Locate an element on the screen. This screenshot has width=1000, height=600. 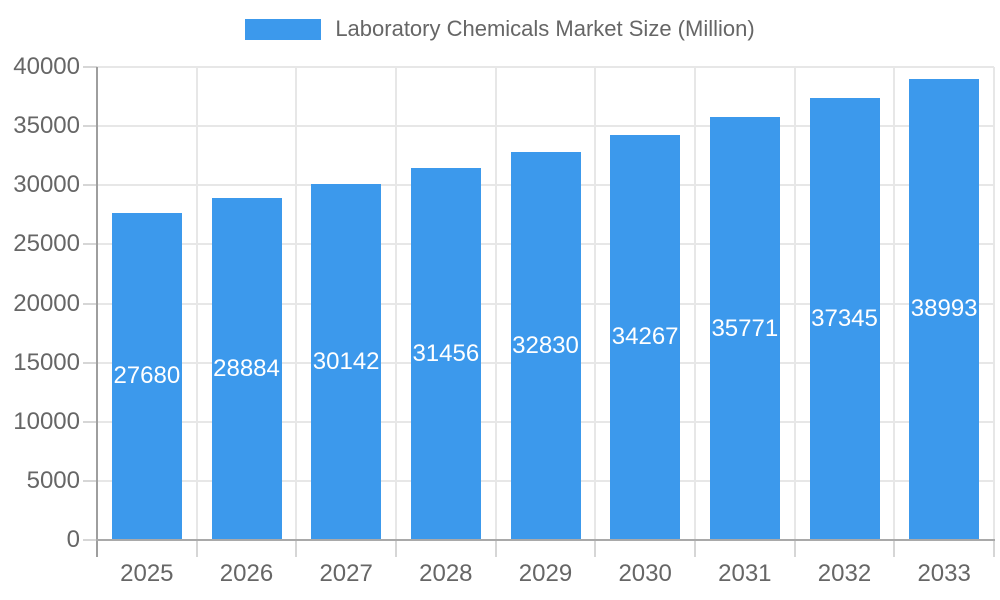
bar-value-label: 34267 is located at coordinates (645, 337).